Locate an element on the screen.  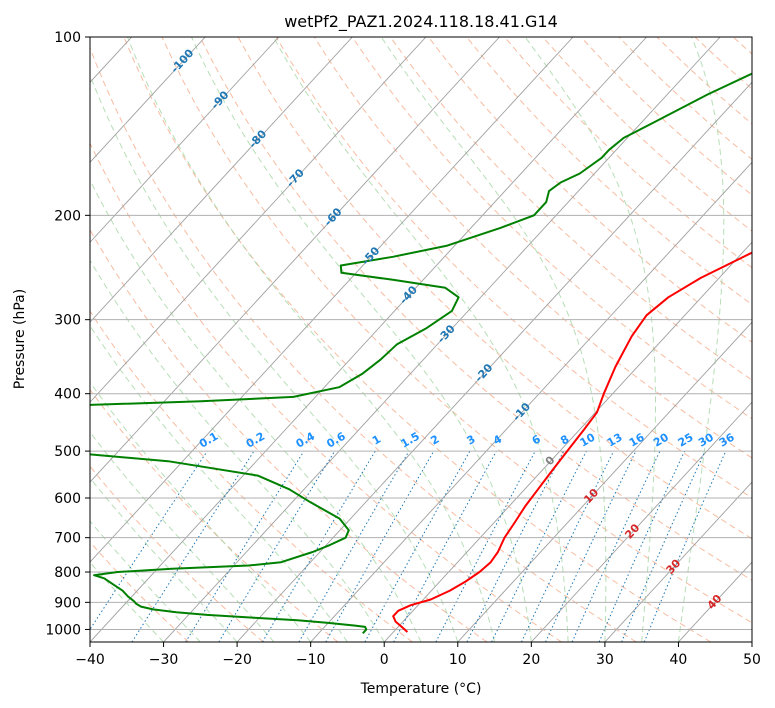
x-tick-label: 10 is located at coordinates (458, 660).